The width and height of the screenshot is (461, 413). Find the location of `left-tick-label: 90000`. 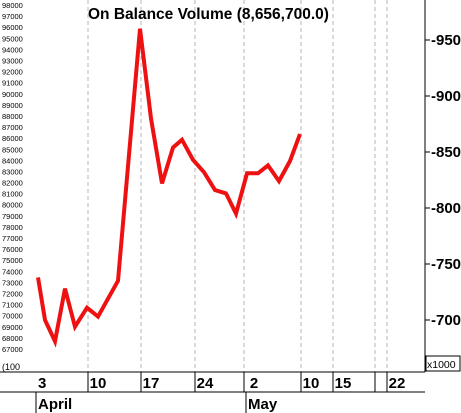

left-tick-label: 90000 is located at coordinates (12, 94).